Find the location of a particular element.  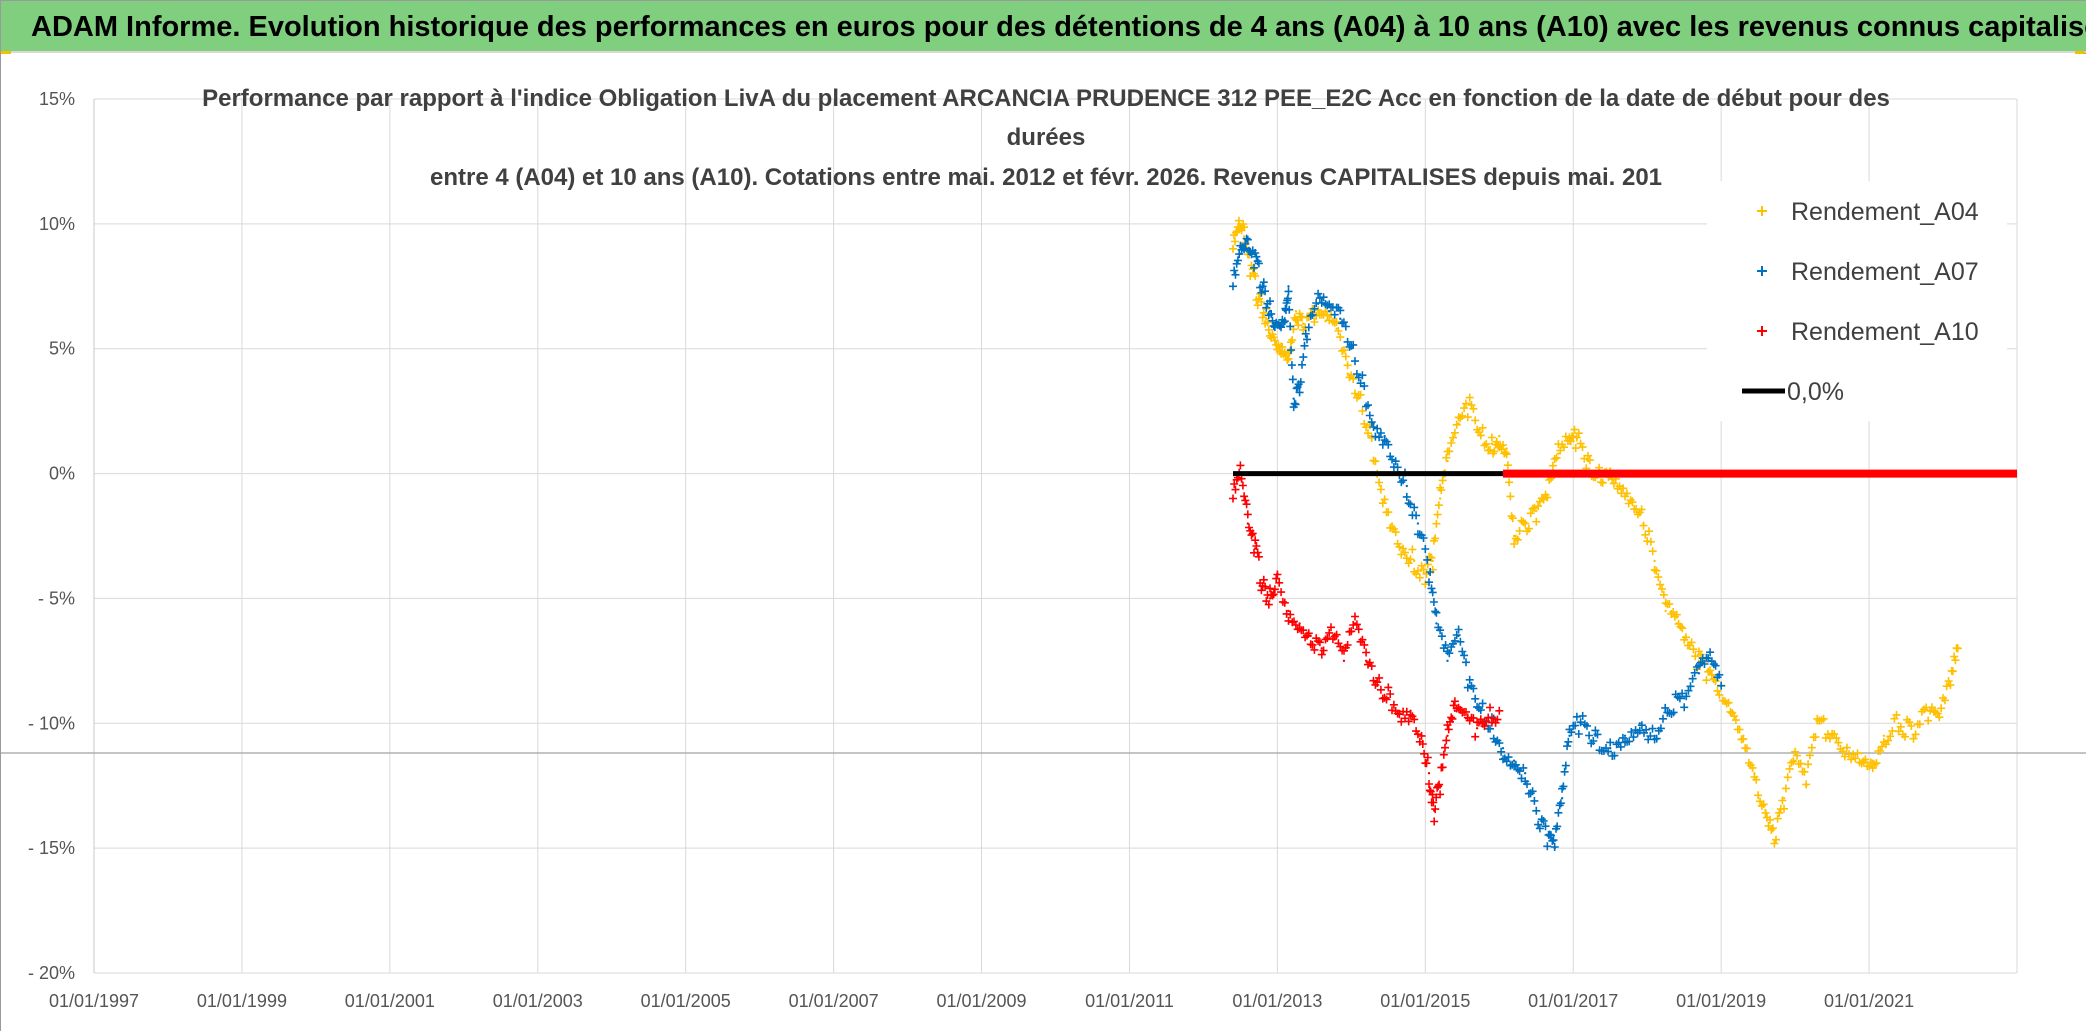

x-tick-label: 01/01/2009 is located at coordinates (981, 1001).